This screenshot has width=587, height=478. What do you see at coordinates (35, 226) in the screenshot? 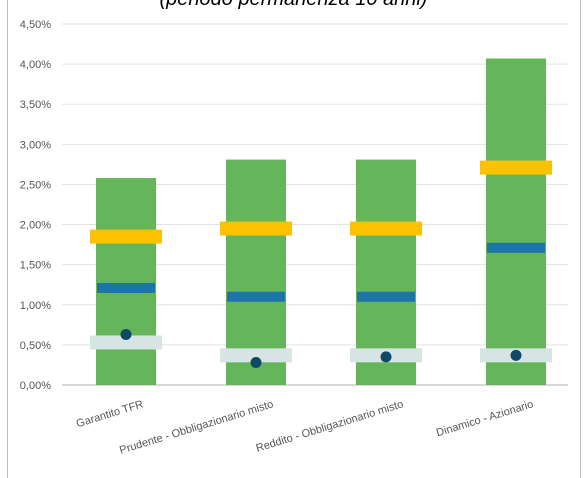
I see `y-tick-label: 2,00%` at bounding box center [35, 226].